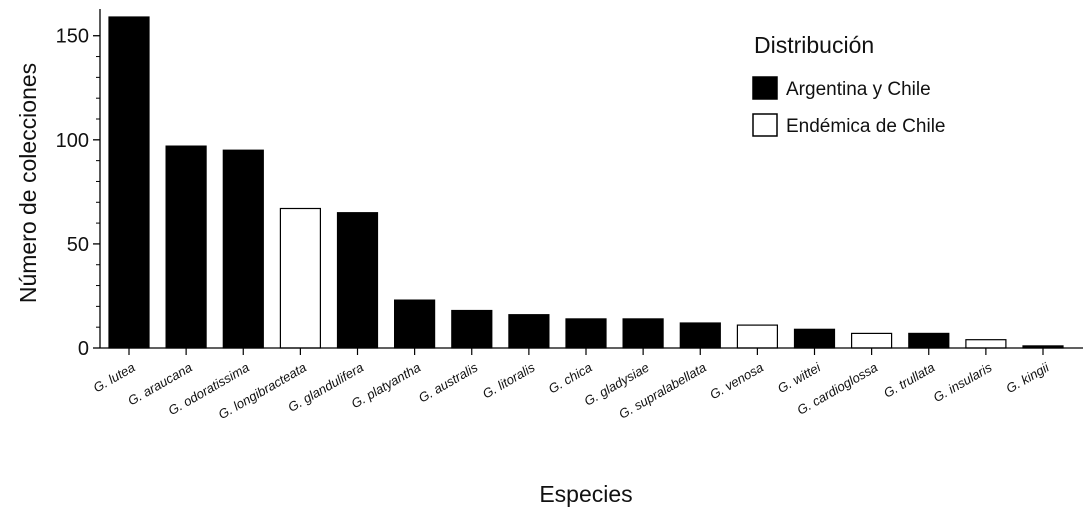 The height and width of the screenshot is (509, 1089). What do you see at coordinates (1027, 377) in the screenshot?
I see `x-tick-label-g-kingii: G. kingii` at bounding box center [1027, 377].